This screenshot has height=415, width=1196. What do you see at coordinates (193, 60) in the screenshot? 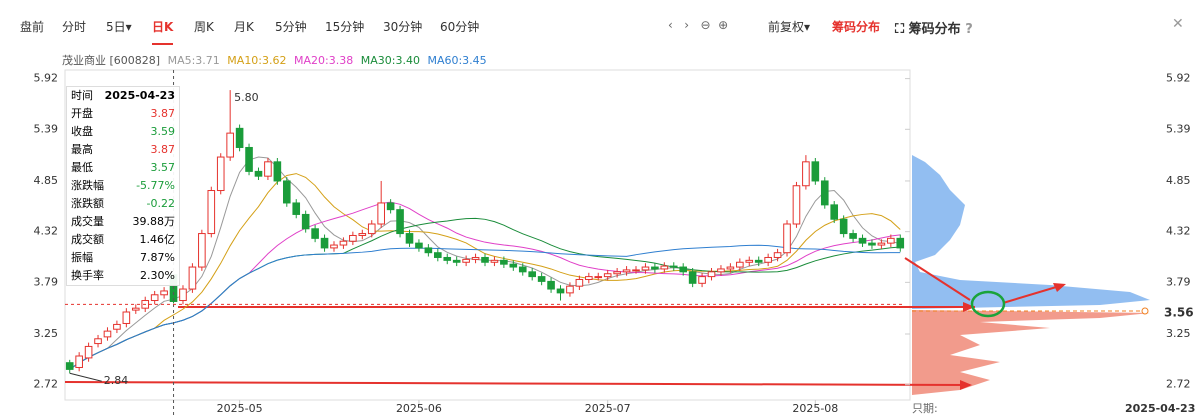
I see `ma-label: MA5:3.71` at bounding box center [193, 60].